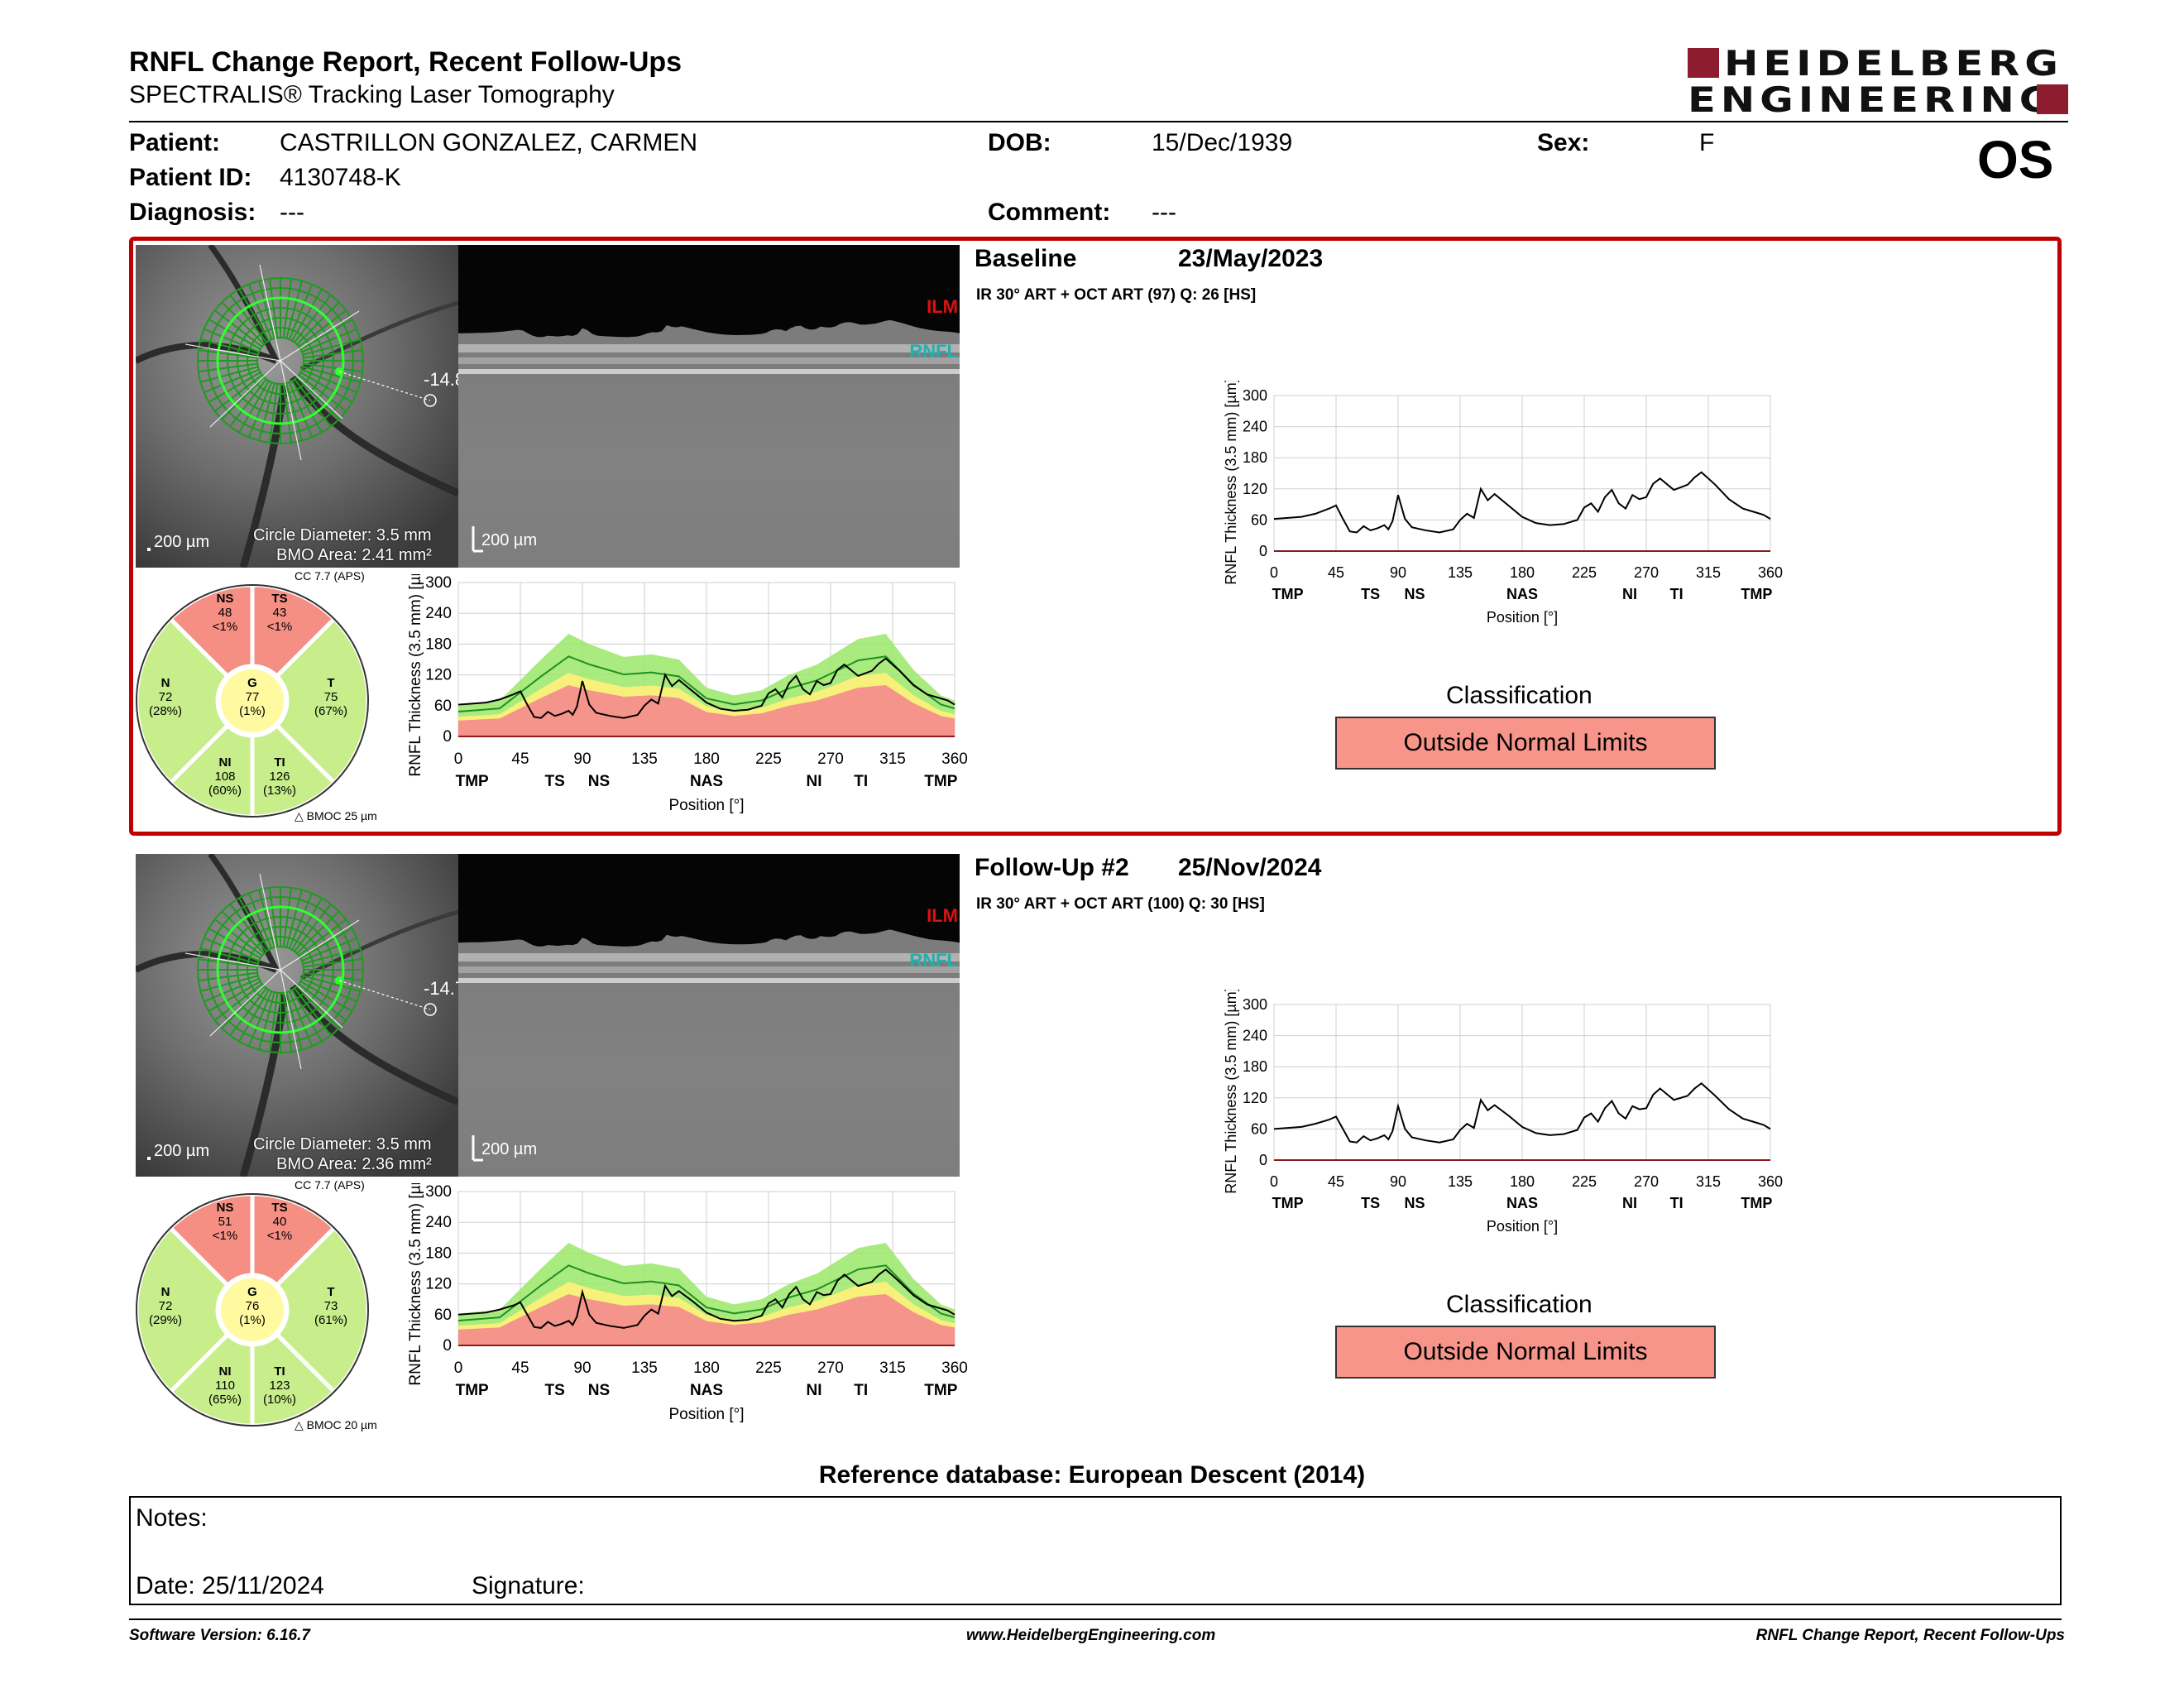 The height and width of the screenshot is (1688, 2184). Describe the element at coordinates (942, 915) in the screenshot. I see `ilm-label: ILM` at that location.